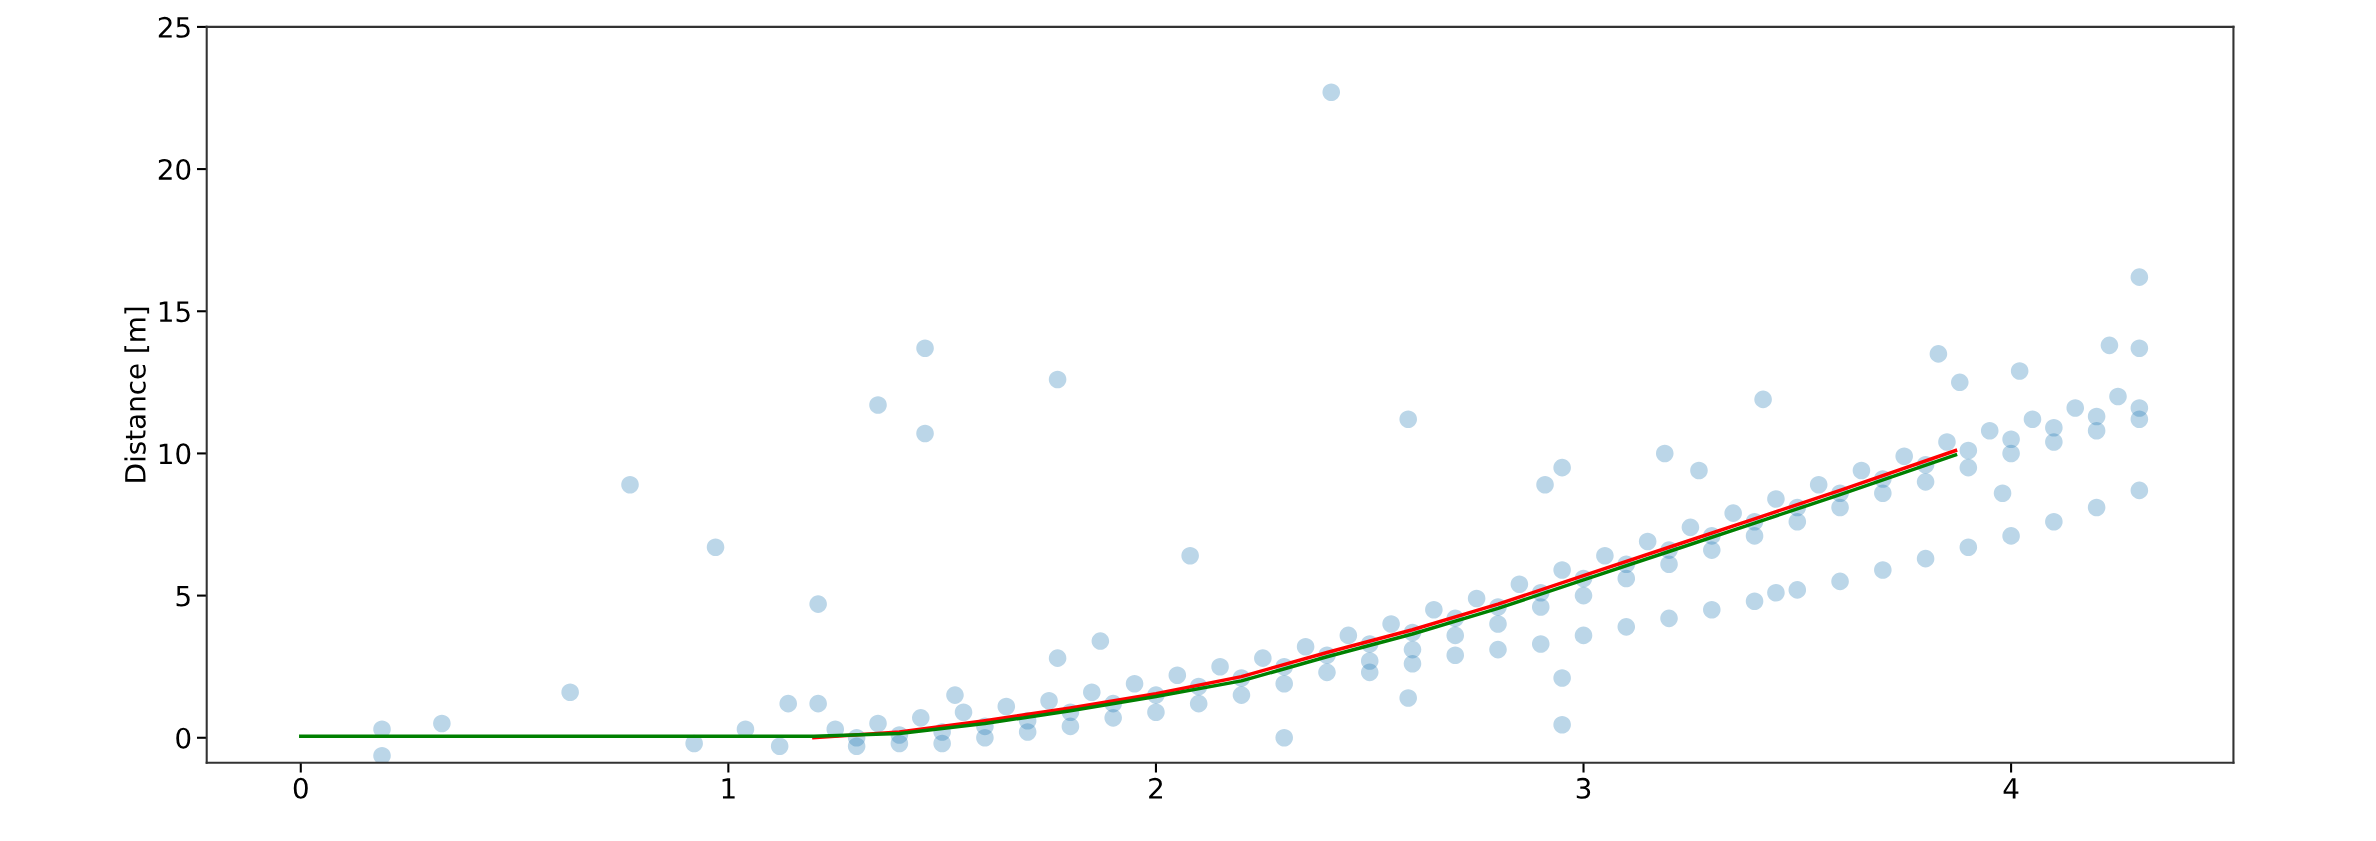 The width and height of the screenshot is (2376, 841). Describe the element at coordinates (175, 454) in the screenshot. I see `y-tick-label: 10` at that location.